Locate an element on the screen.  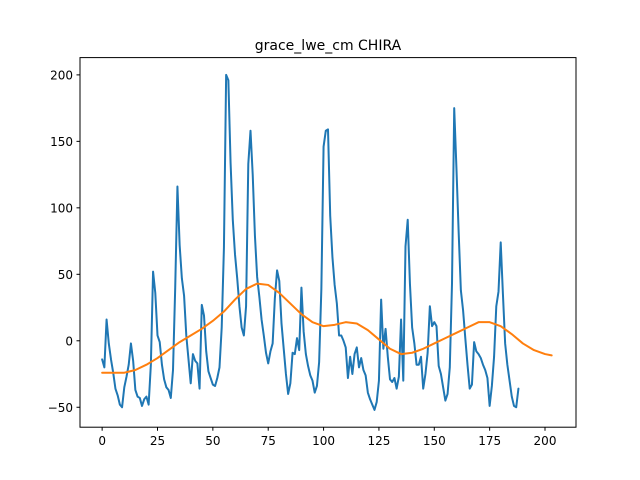
x-tick-label: 200 is located at coordinates (545, 441).